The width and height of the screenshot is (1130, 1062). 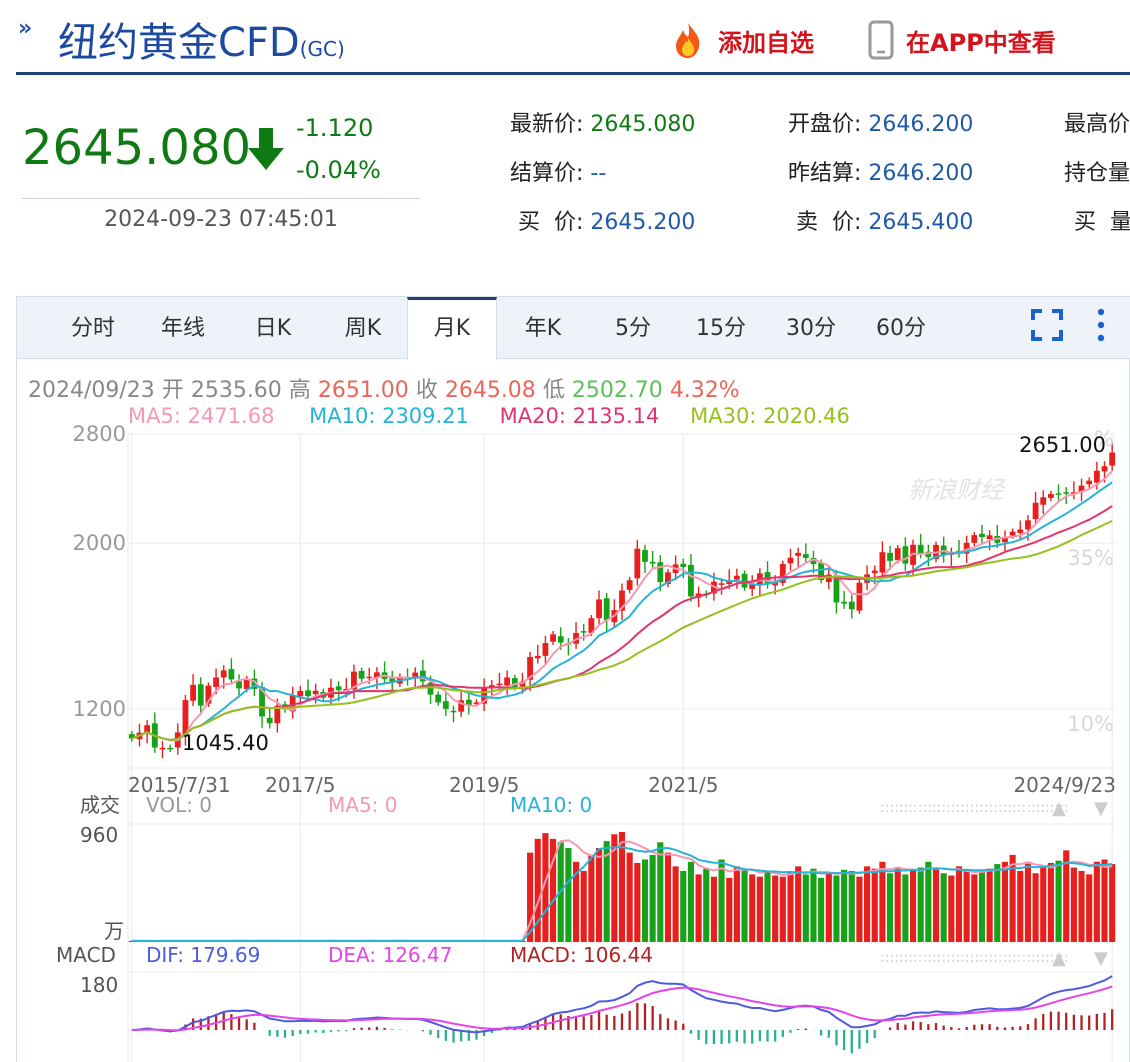 What do you see at coordinates (1047, 325) in the screenshot?
I see `fullscreen-icon` at bounding box center [1047, 325].